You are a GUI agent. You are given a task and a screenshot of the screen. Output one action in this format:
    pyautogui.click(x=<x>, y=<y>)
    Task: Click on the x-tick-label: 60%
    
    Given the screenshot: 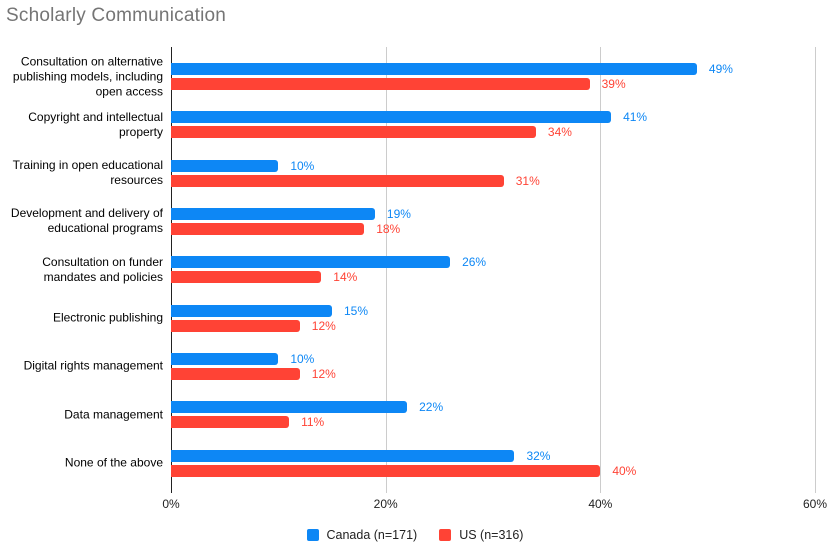 What is the action you would take?
    pyautogui.click(x=815, y=504)
    